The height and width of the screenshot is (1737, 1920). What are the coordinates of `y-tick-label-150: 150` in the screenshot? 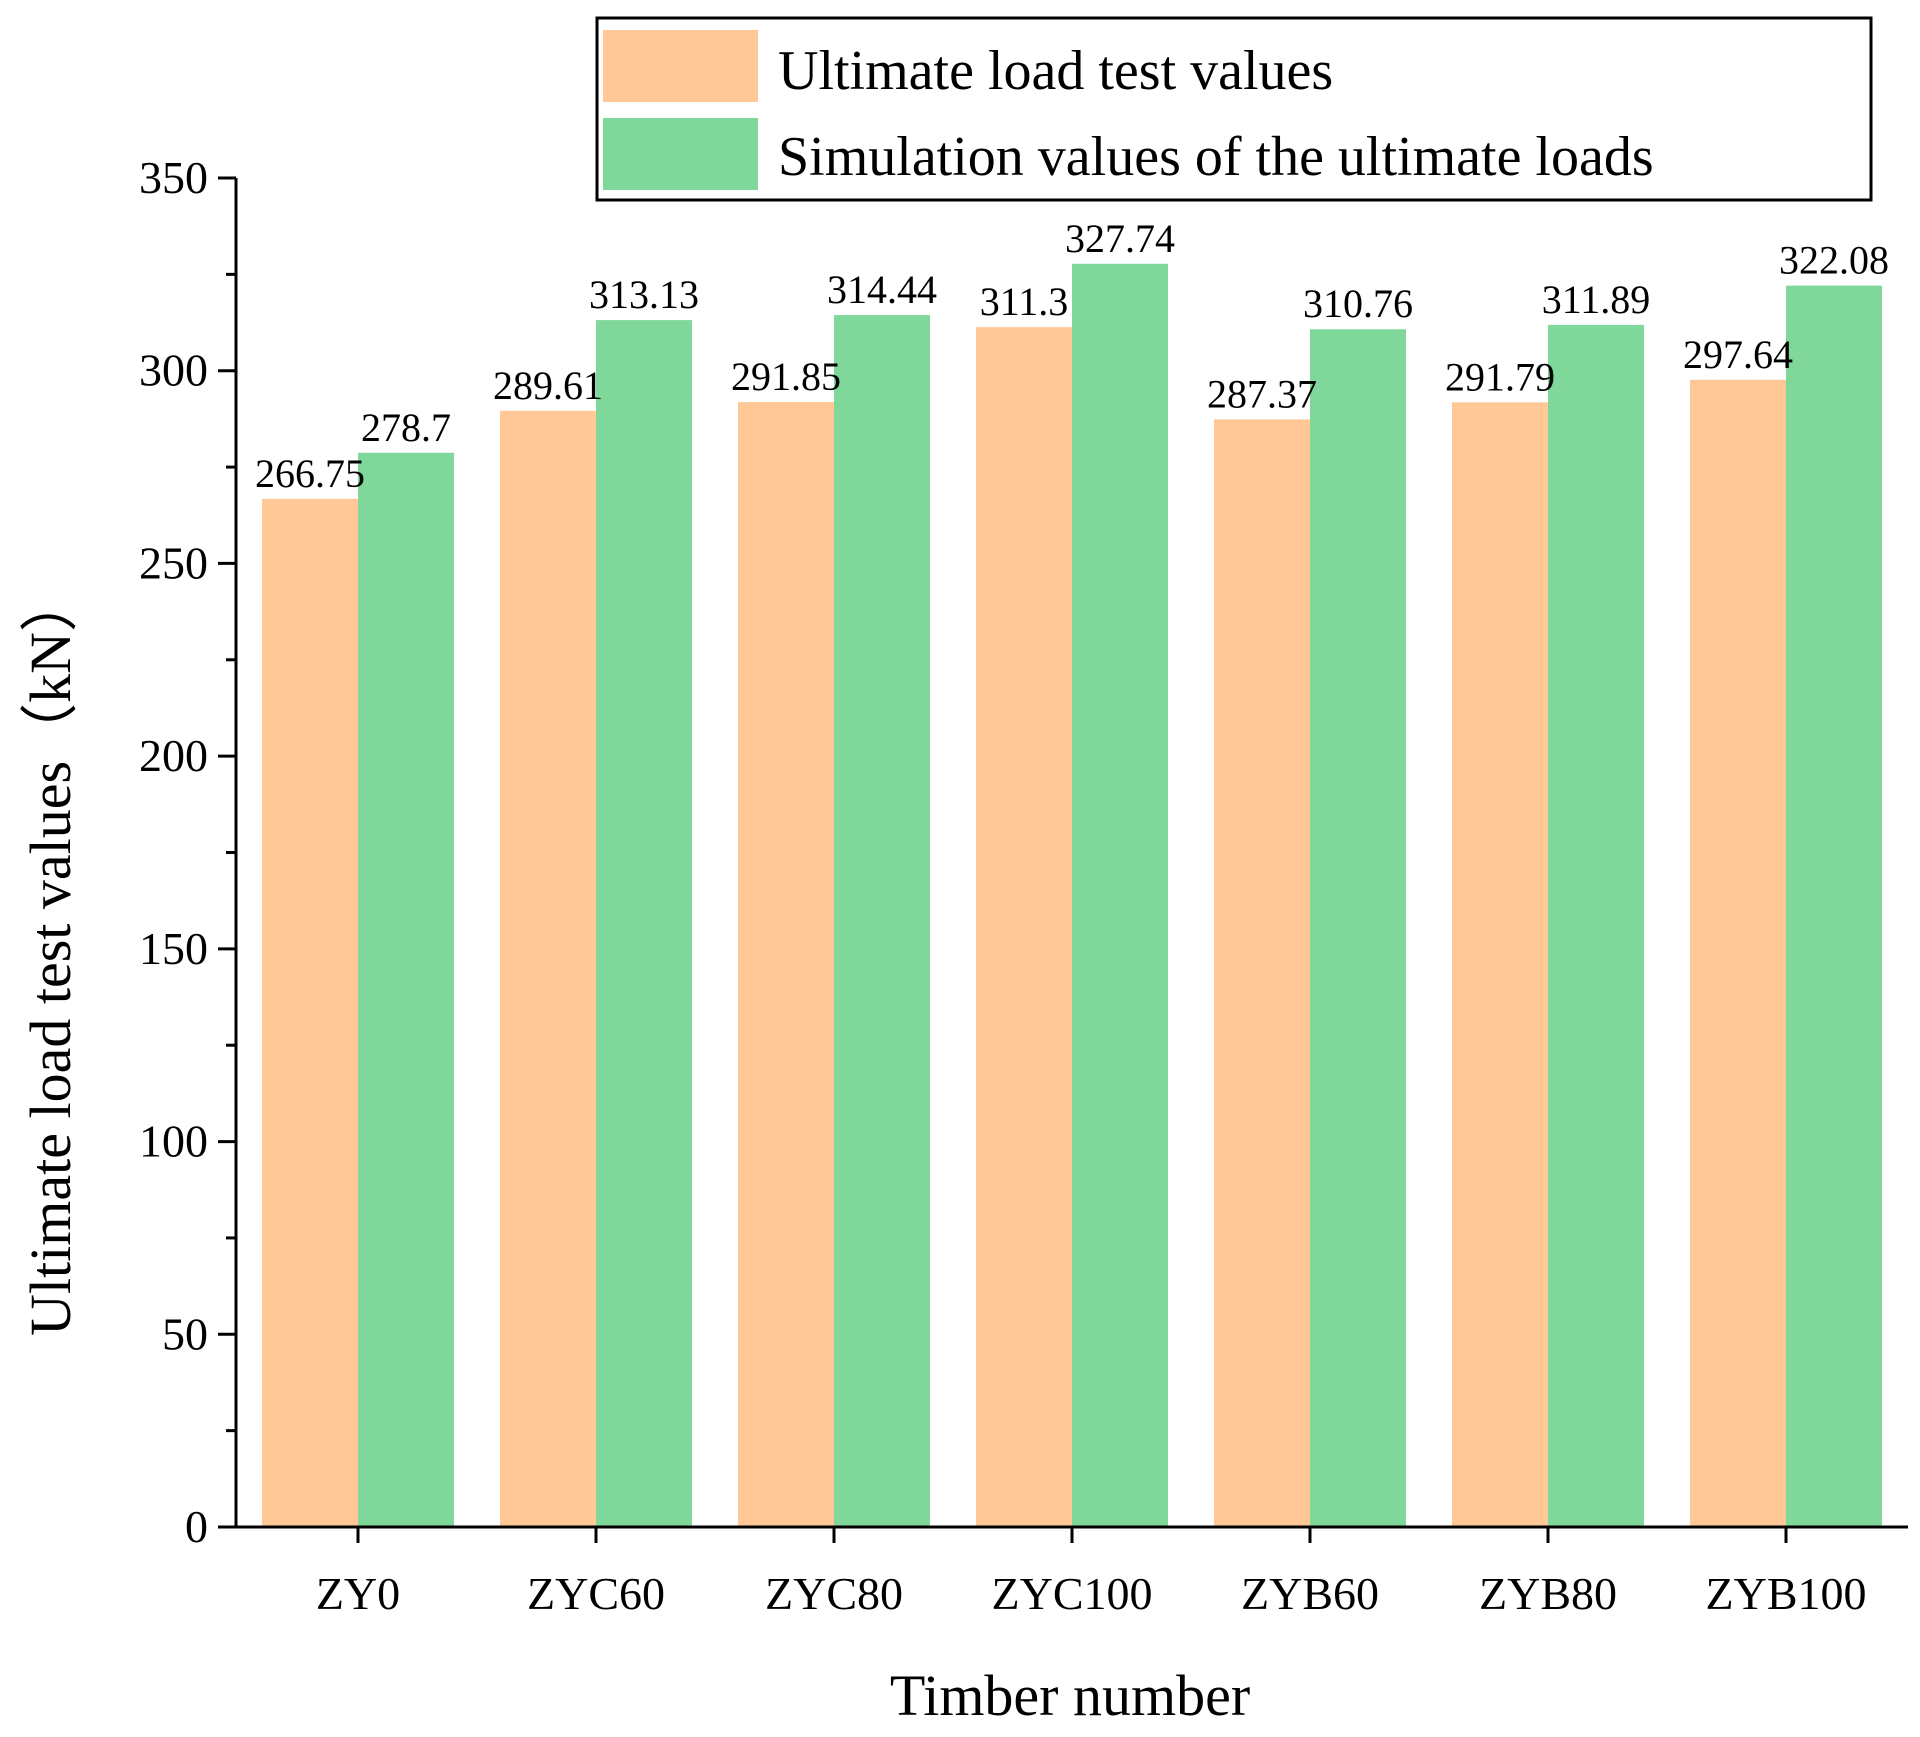 It's located at (173, 948).